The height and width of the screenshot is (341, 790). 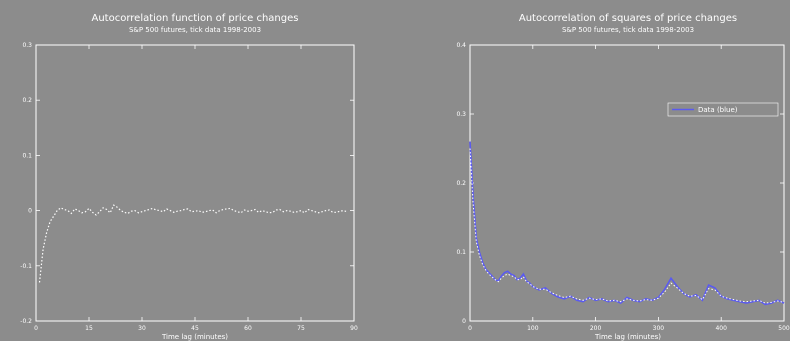 What do you see at coordinates (27, 100) in the screenshot?
I see `left-ytick-label: 0.2` at bounding box center [27, 100].